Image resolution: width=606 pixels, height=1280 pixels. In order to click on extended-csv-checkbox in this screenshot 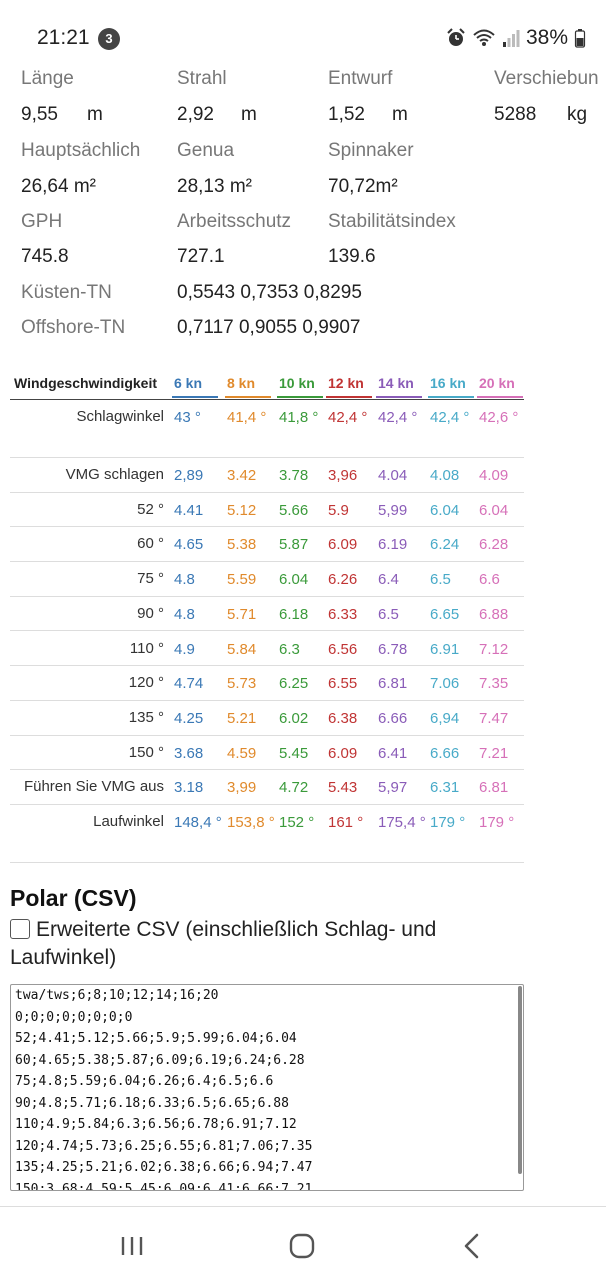, I will do `click(20, 929)`.